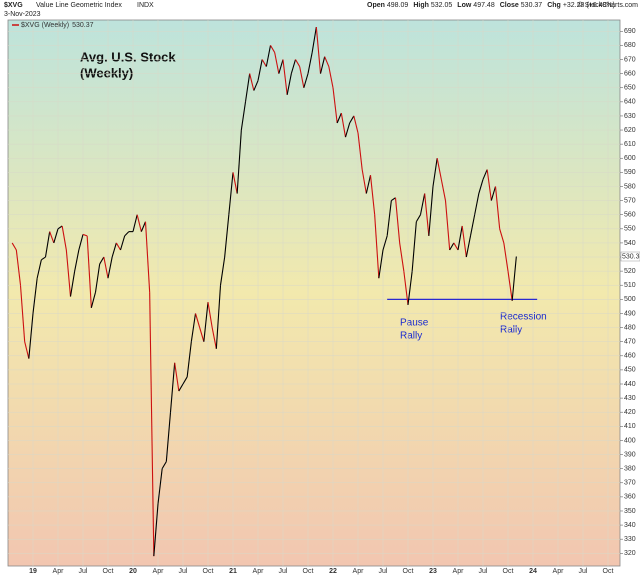  What do you see at coordinates (33, 571) in the screenshot?
I see `x-tick-label: 19` at bounding box center [33, 571].